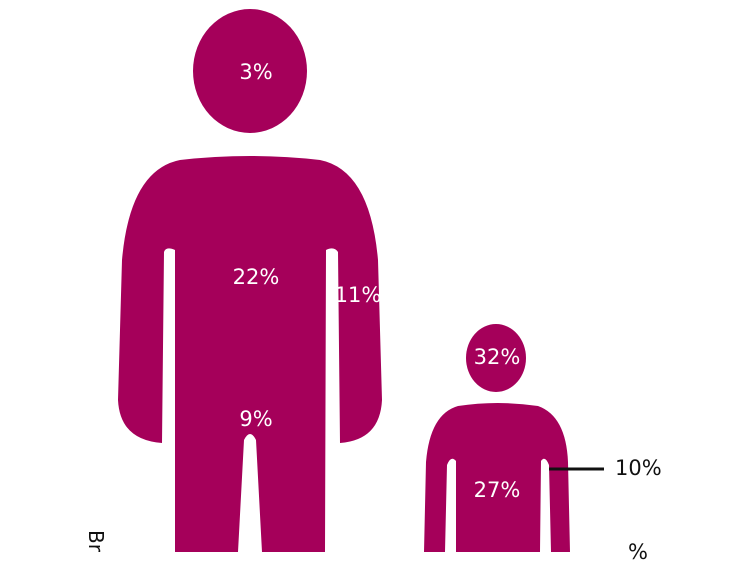 The width and height of the screenshot is (752, 564). I want to click on adult-head-label: 3%, so click(256, 72).